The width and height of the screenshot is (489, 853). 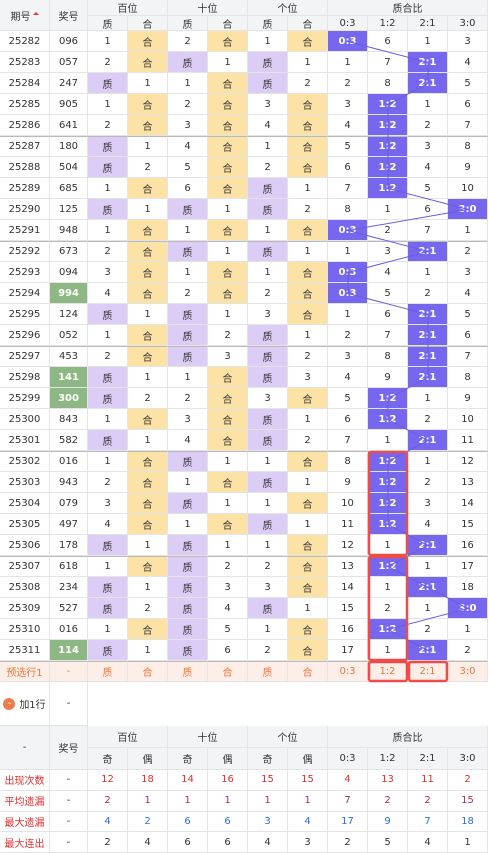 I want to click on cell: 3, so click(x=228, y=587).